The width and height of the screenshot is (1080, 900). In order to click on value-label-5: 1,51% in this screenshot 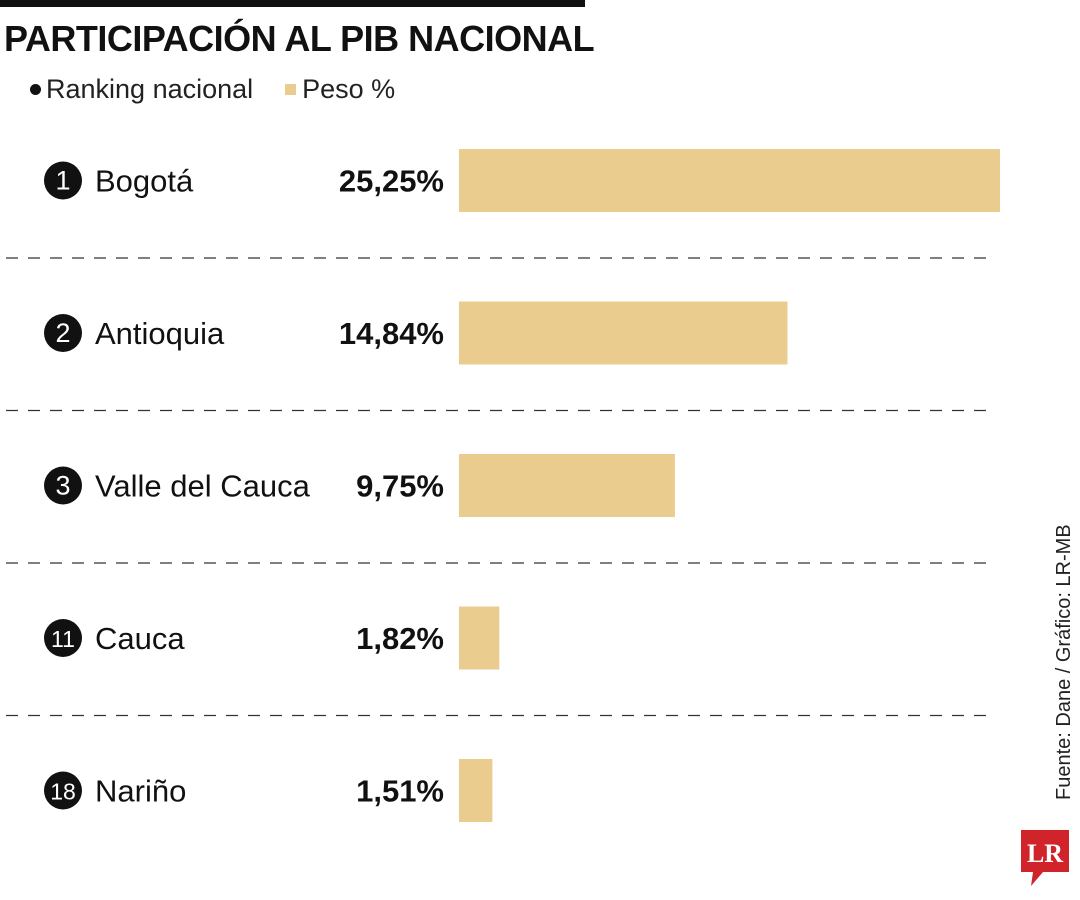, I will do `click(400, 791)`.